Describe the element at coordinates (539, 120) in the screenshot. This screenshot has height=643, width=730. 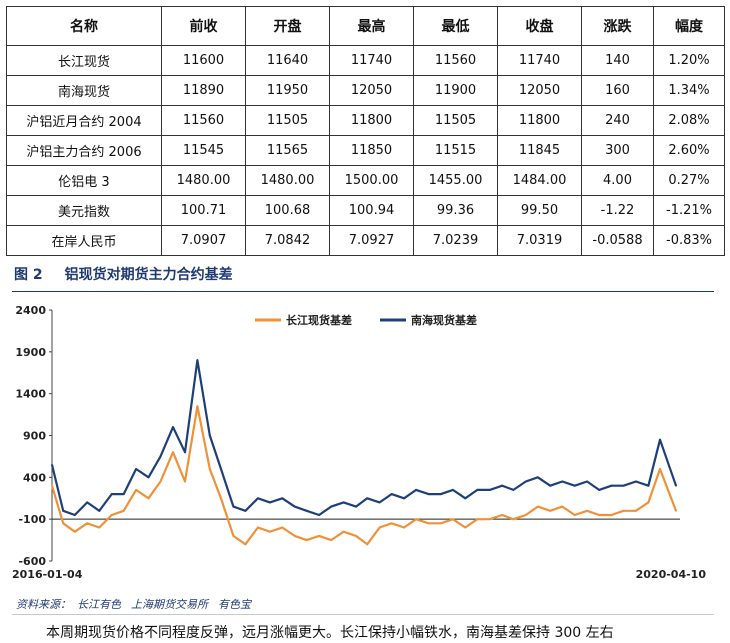
I see `table-cell: 11800` at that location.